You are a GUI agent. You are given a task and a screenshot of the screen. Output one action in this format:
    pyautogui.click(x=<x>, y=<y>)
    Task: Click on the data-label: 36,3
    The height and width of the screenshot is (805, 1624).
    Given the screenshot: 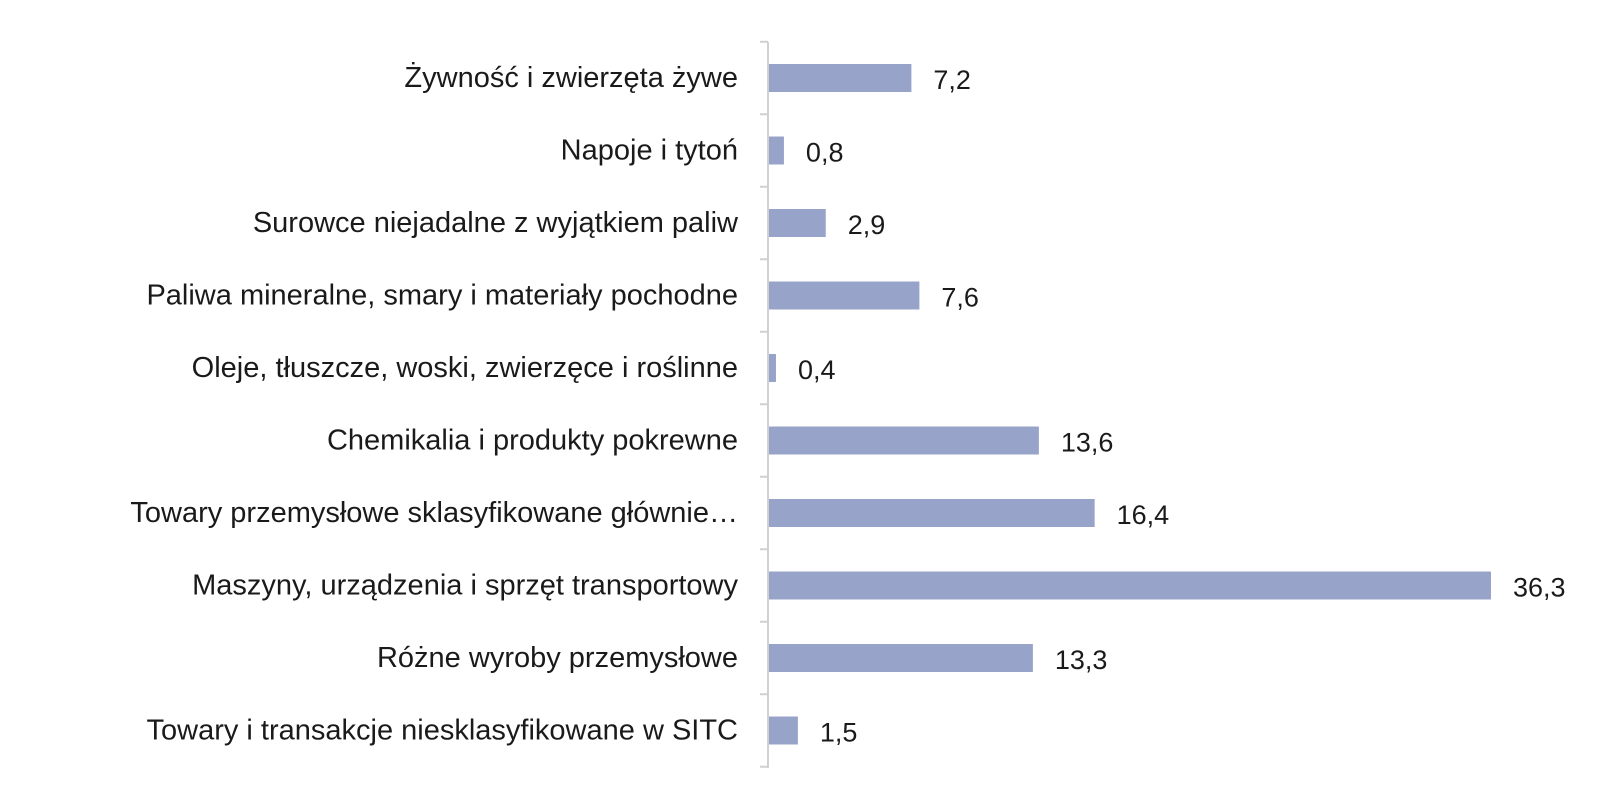 What is the action you would take?
    pyautogui.click(x=1539, y=588)
    